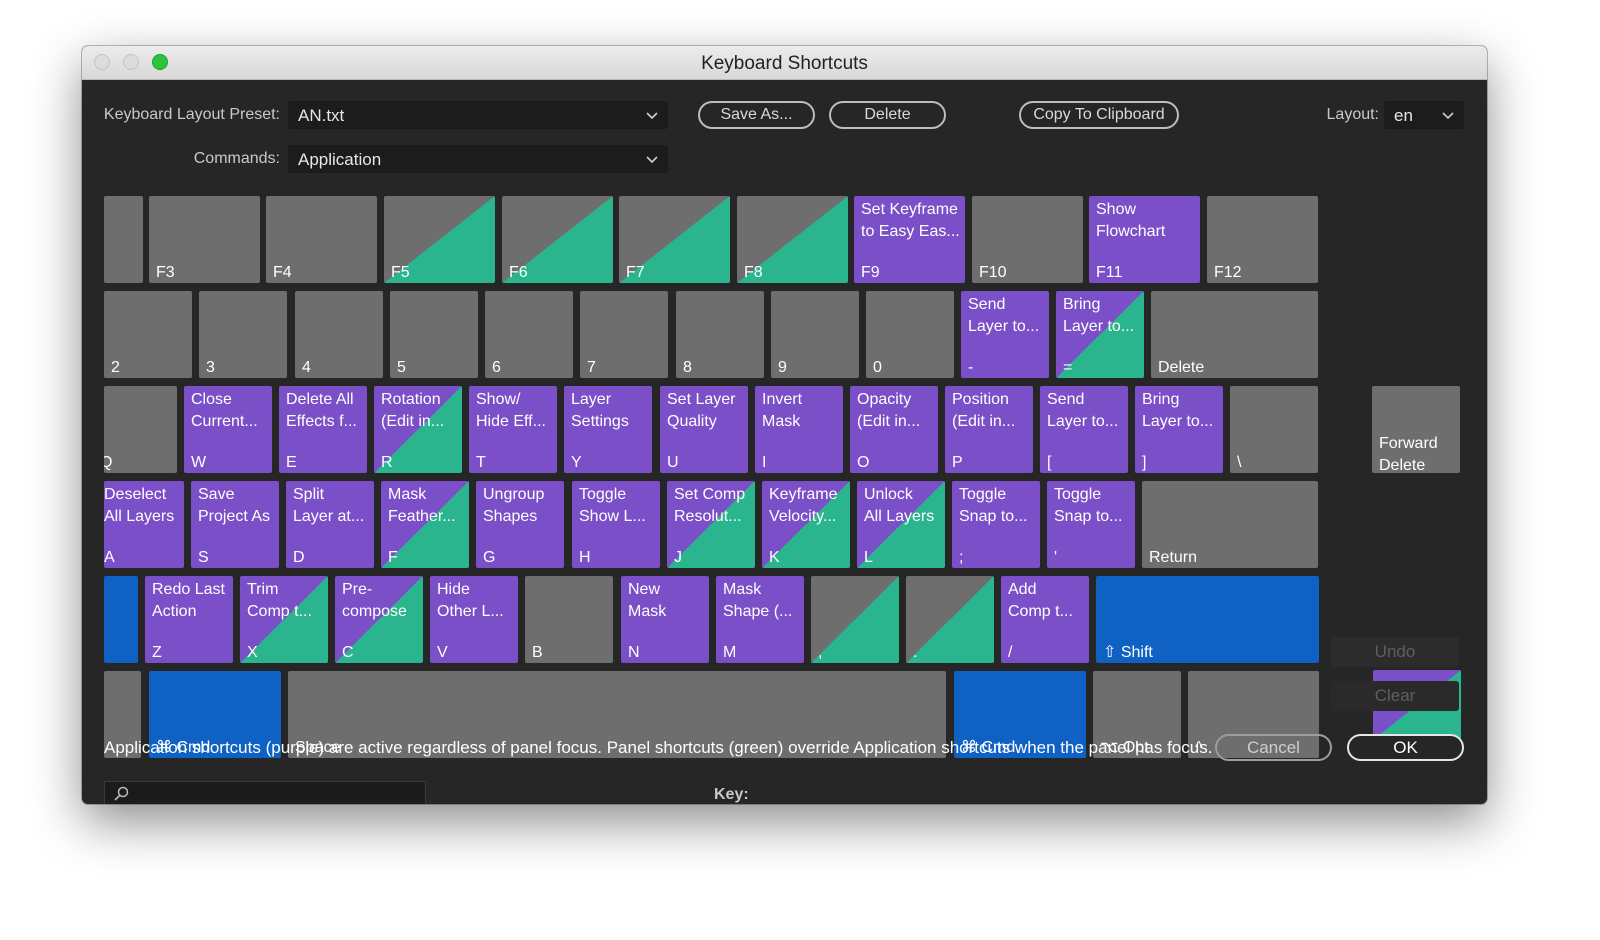 The image size is (1600, 940). What do you see at coordinates (616, 524) in the screenshot?
I see `key-h: Toggle Show L... H` at bounding box center [616, 524].